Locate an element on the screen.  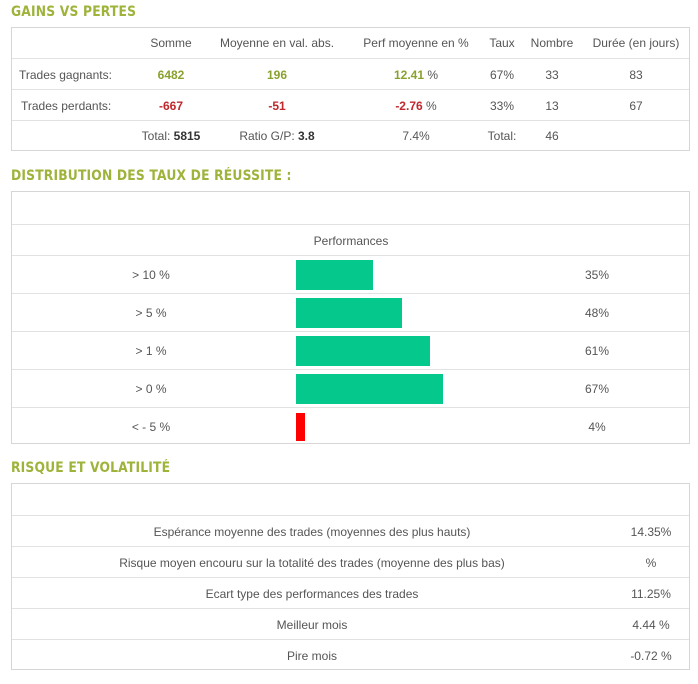
total-nombre: 46 is located at coordinates (552, 136).